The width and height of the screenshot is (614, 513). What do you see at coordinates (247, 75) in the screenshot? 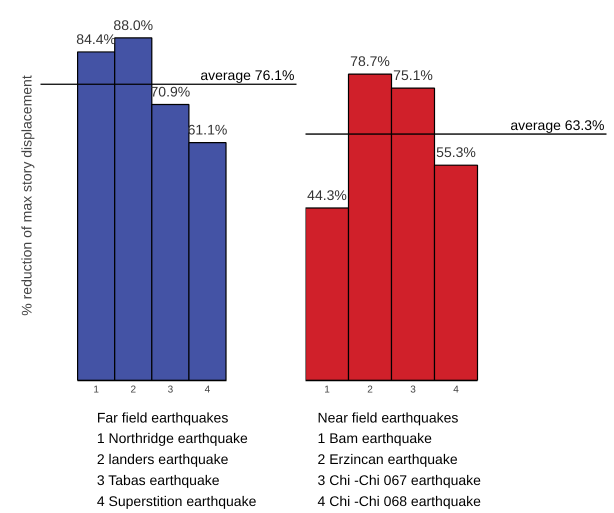
I see `ref-line-label: average 76.1%` at bounding box center [247, 75].